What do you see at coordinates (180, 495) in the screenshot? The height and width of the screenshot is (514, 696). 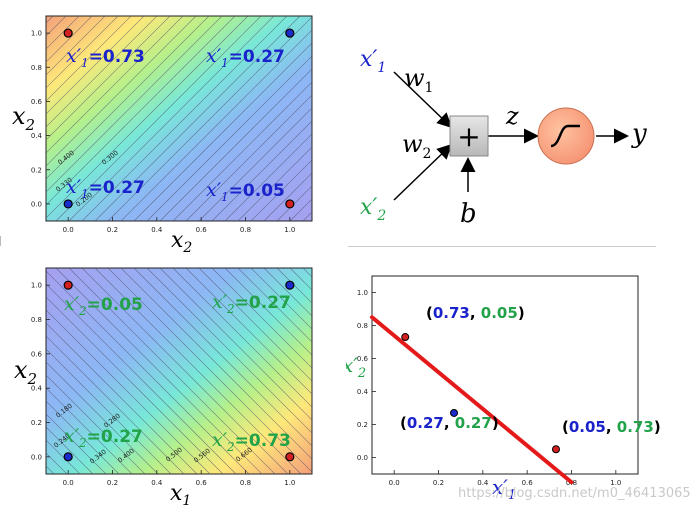 I see `x-axis-label: x1` at bounding box center [180, 495].